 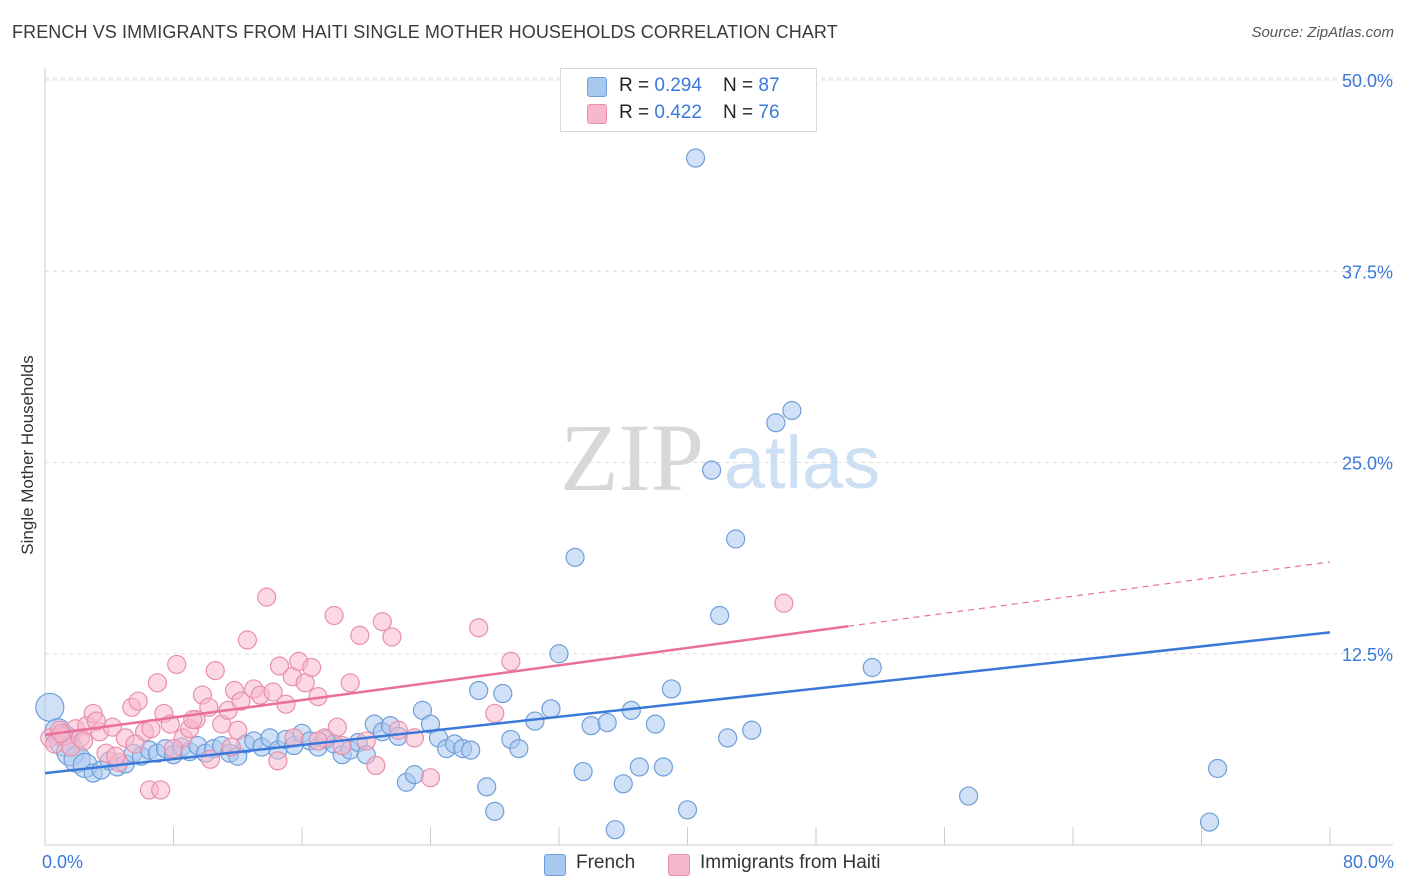 What do you see at coordinates (802, 462) in the screenshot?
I see `watermark-atlas: atlas` at bounding box center [802, 462].